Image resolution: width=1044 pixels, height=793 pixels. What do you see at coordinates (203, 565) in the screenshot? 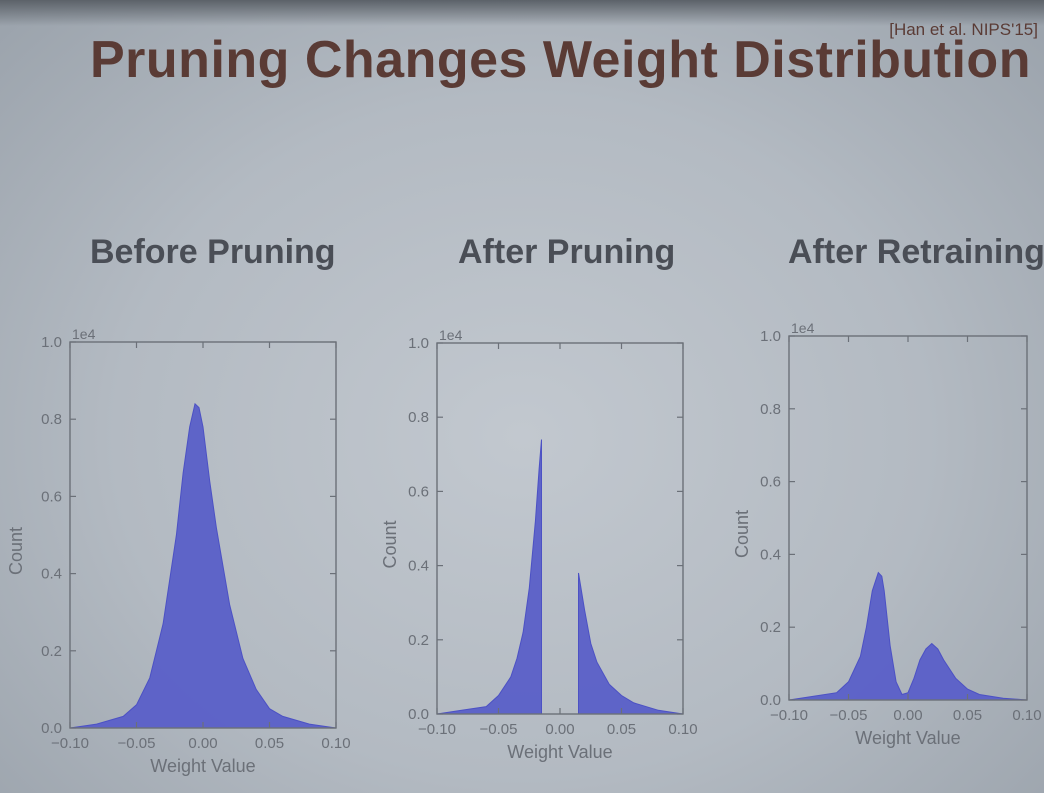
I see `chart-0-series-0-area` at bounding box center [203, 565].